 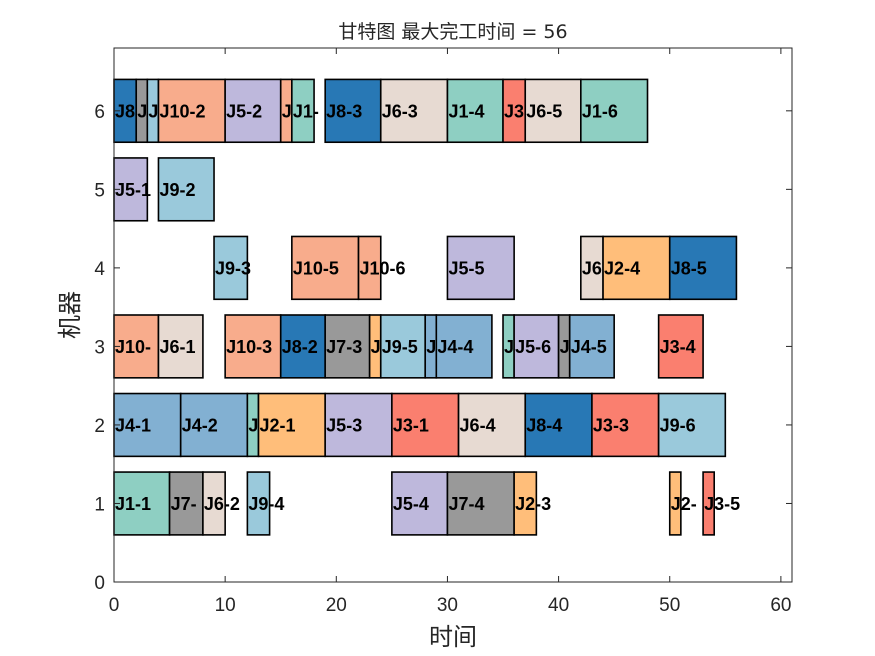 I want to click on y-axis-label: 机器, so click(x=70, y=315).